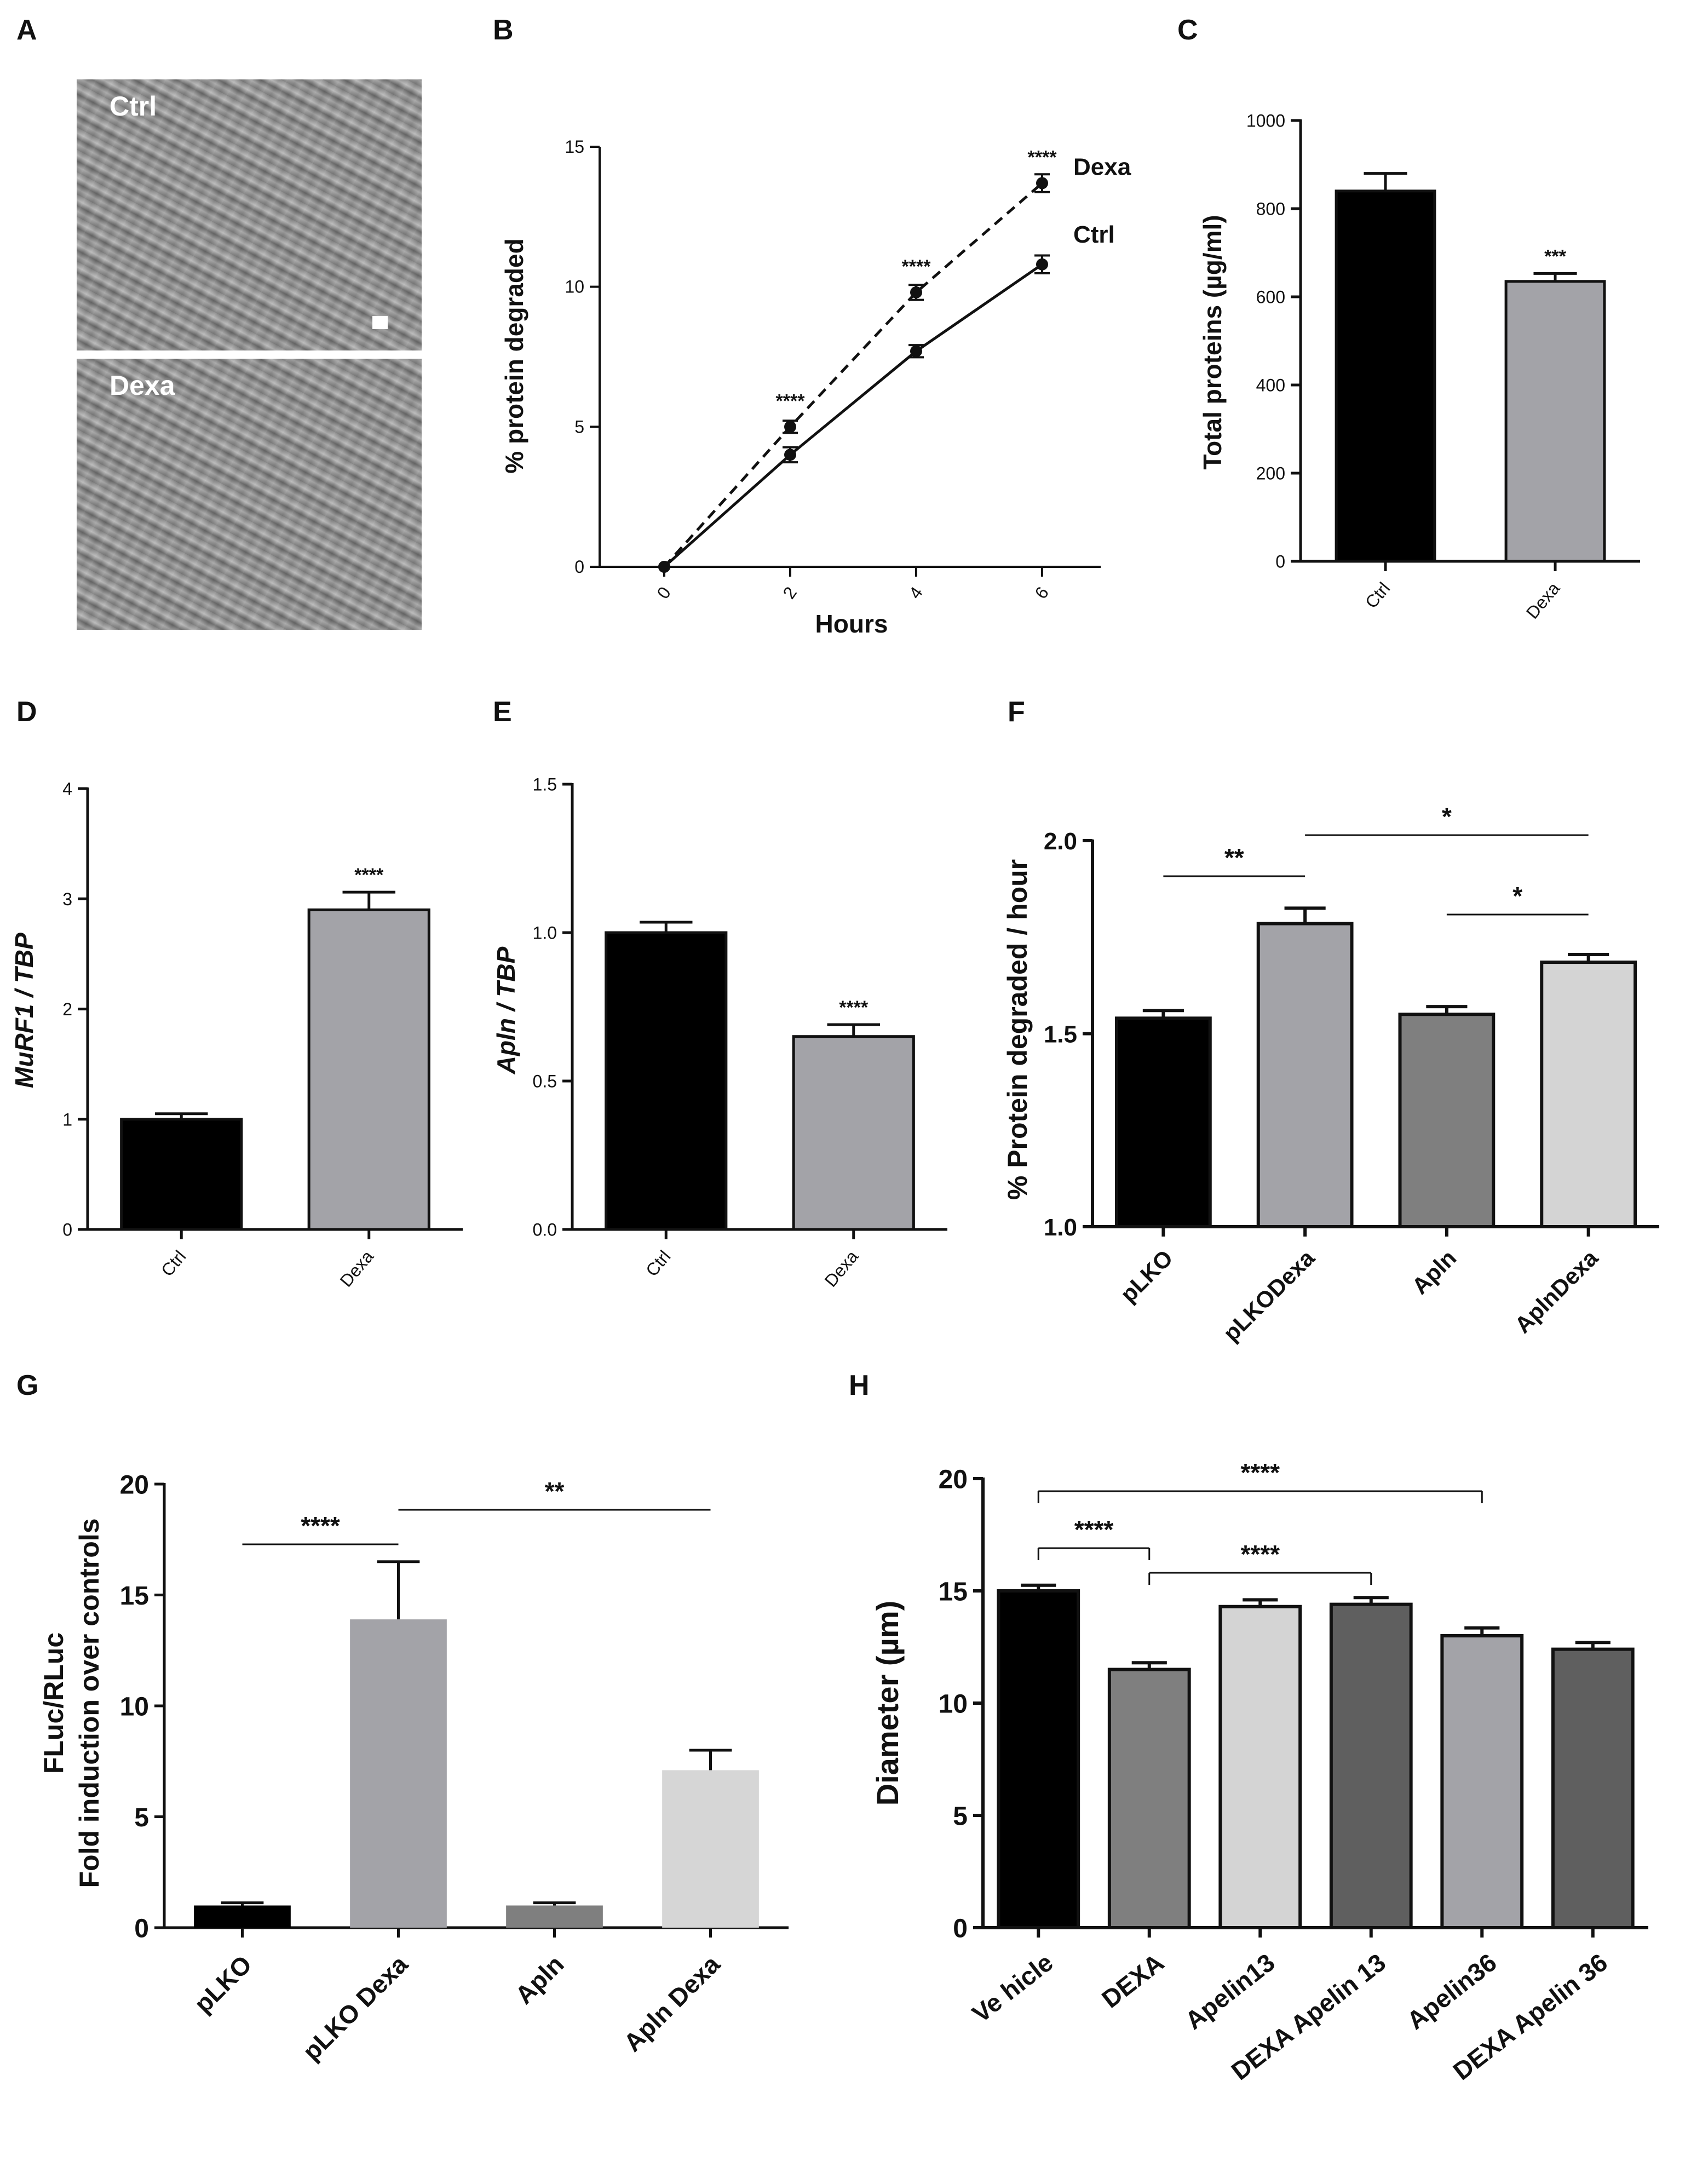 The height and width of the screenshot is (2173, 1708). What do you see at coordinates (1234, 857) in the screenshot?
I see `chart-f-bracket-label: **` at bounding box center [1234, 857].